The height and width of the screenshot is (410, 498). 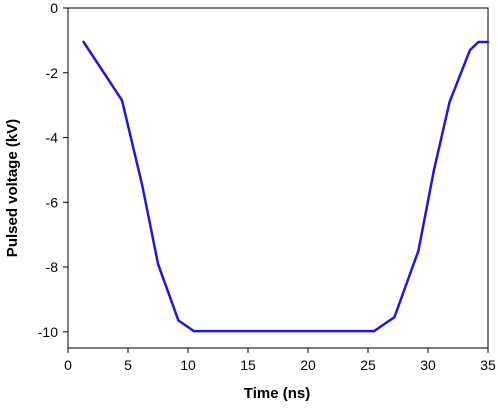 What do you see at coordinates (277, 393) in the screenshot?
I see `x-axis-title: Time (ns)` at bounding box center [277, 393].